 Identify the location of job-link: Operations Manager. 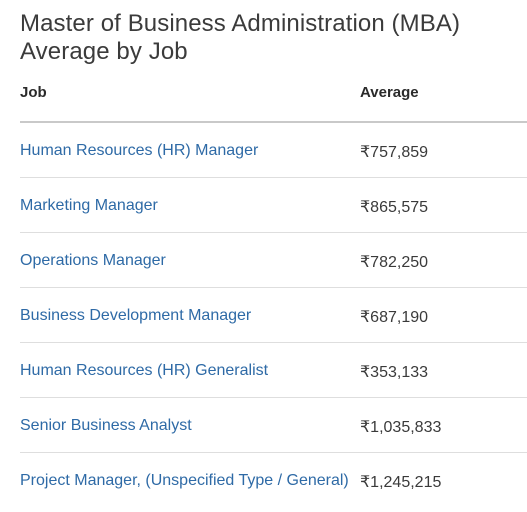
(93, 260).